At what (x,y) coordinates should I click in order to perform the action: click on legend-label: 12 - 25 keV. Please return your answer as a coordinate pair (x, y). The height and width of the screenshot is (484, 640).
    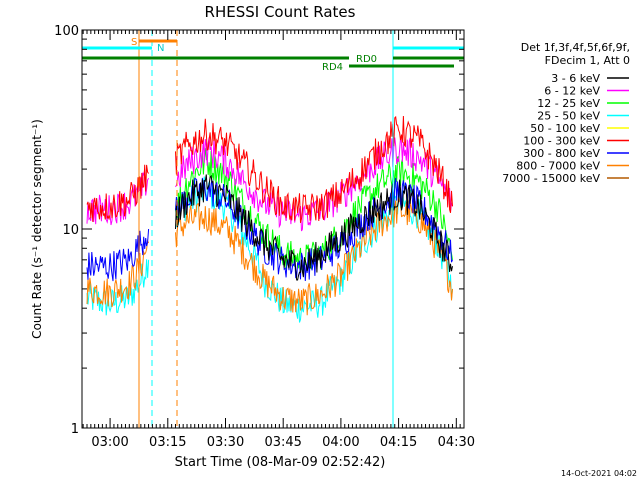
    Looking at the image, I should click on (568, 103).